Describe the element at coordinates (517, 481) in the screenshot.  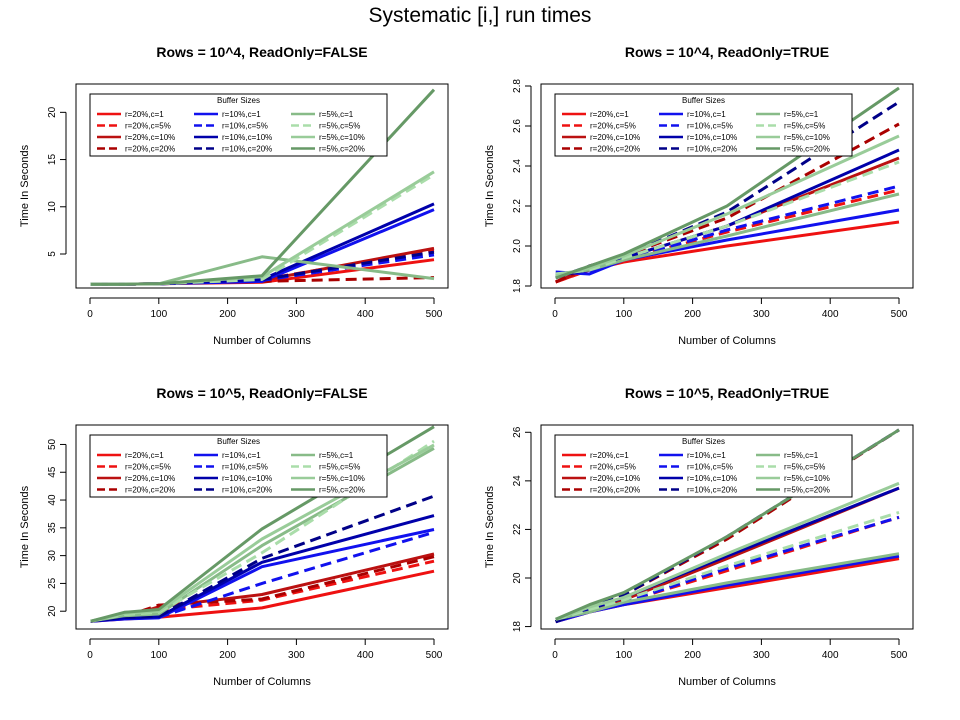
I see `y-tick-label: 24` at that location.